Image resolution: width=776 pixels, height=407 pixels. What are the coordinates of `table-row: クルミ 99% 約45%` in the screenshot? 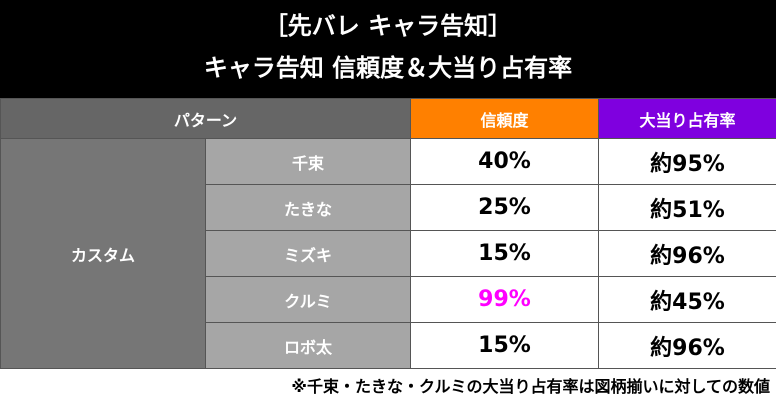 It's located at (388, 299).